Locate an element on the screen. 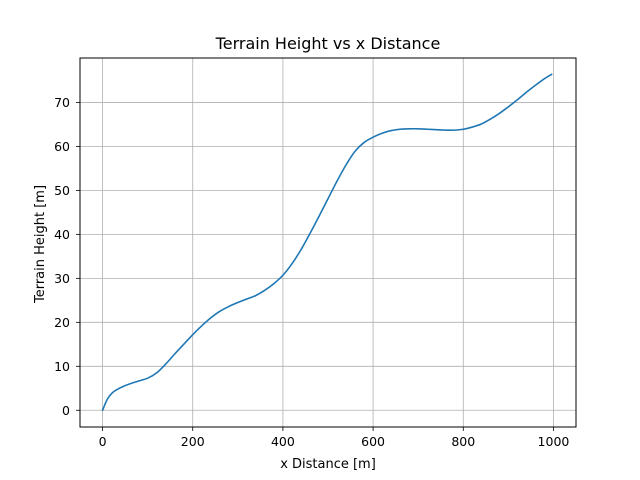  x-tick-label: 800 is located at coordinates (463, 441).